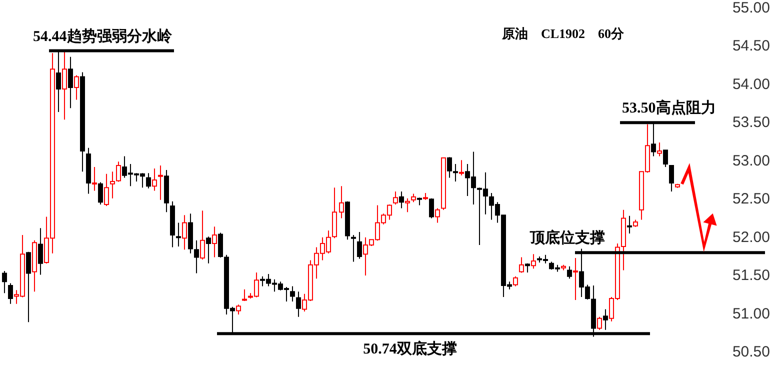 Image resolution: width=775 pixels, height=373 pixels. Describe the element at coordinates (751, 161) in the screenshot. I see `y-tick-label: 53.00` at that location.